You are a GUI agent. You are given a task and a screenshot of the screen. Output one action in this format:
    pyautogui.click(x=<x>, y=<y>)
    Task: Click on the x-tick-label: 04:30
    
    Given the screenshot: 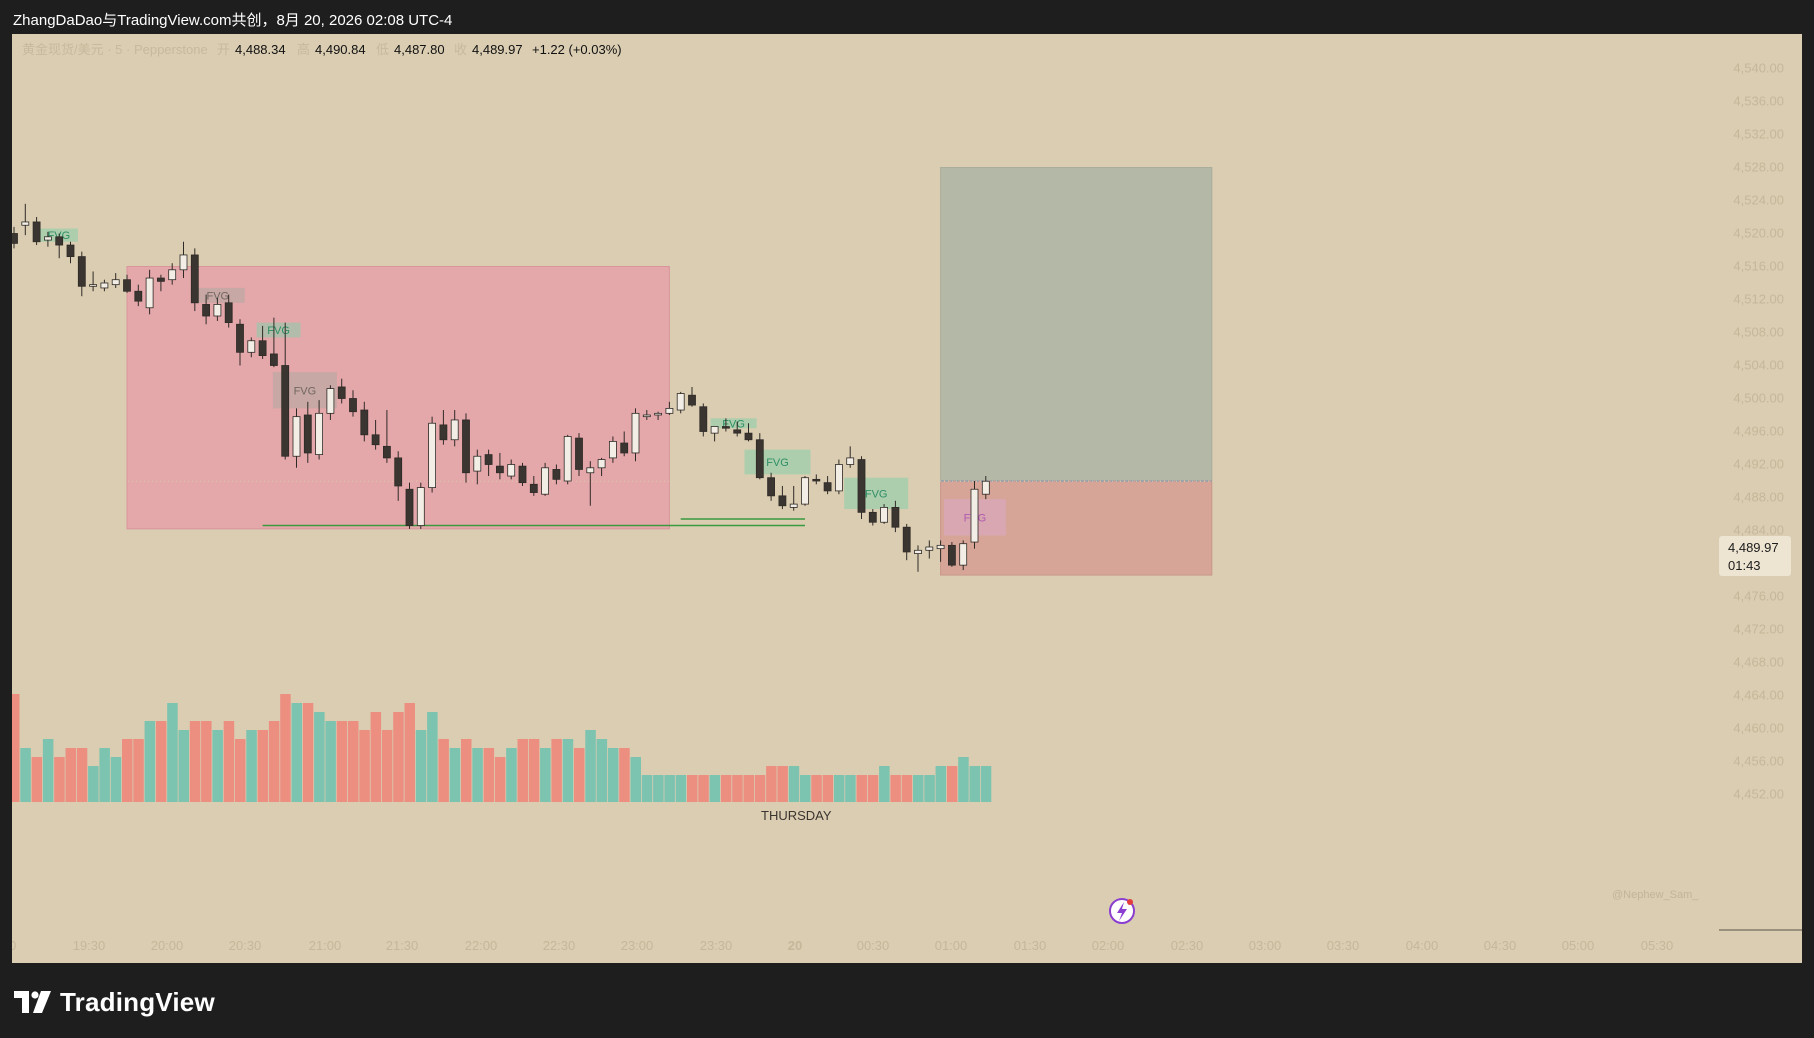 What is the action you would take?
    pyautogui.click(x=1500, y=945)
    